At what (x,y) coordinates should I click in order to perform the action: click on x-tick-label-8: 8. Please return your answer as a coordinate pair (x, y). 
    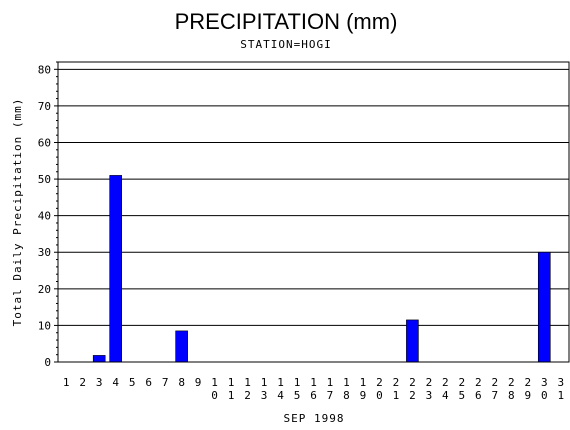
    Looking at the image, I should click on (181, 382).